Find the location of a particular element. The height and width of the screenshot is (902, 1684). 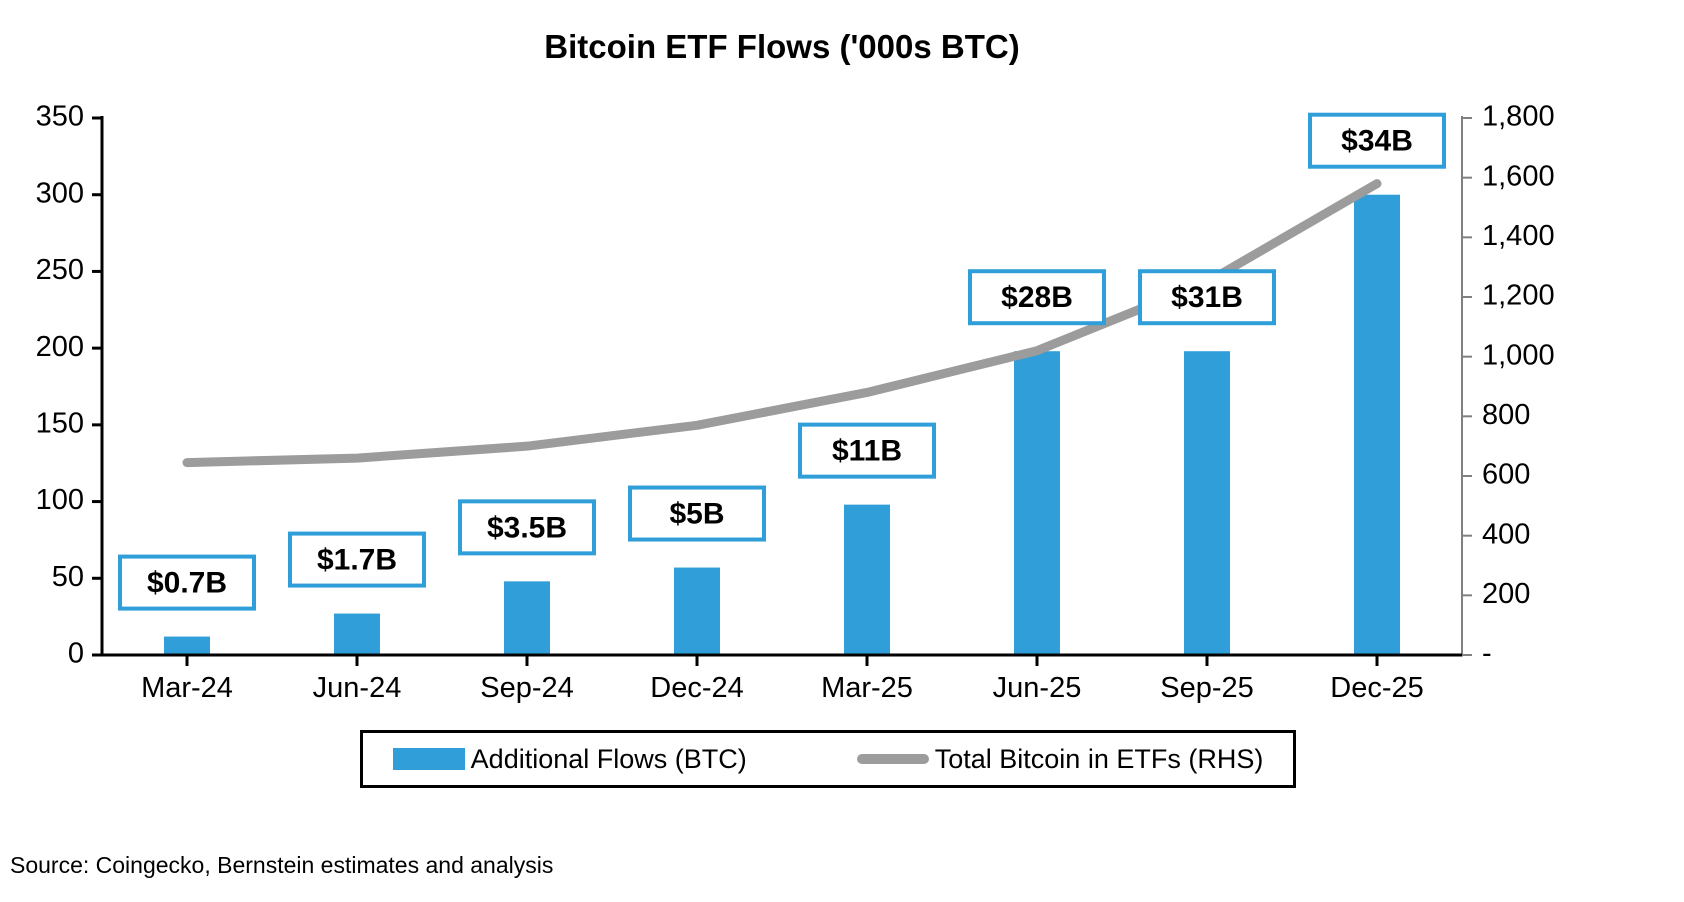

right-axis-tick-label: 1,000 is located at coordinates (1518, 355).